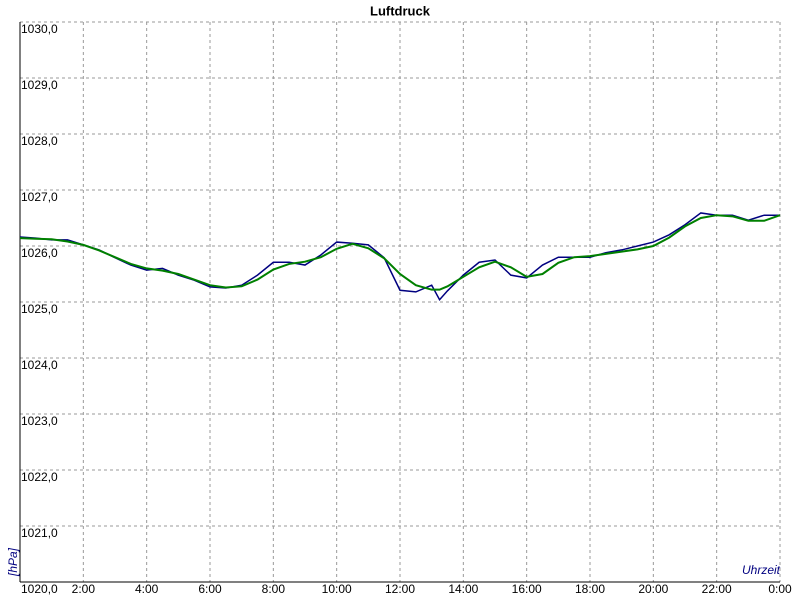 The image size is (800, 600). Describe the element at coordinates (39, 85) in the screenshot. I see `y-tick-label: 1029,0` at that location.